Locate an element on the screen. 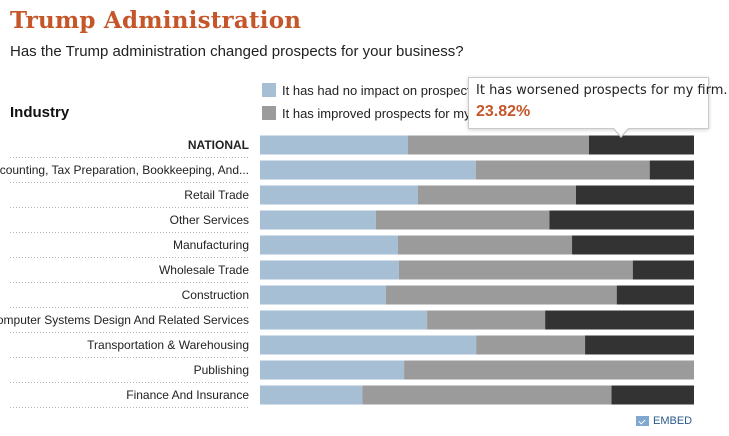 Image resolution: width=729 pixels, height=436 pixels. chart-title: Trump Administration is located at coordinates (156, 20).